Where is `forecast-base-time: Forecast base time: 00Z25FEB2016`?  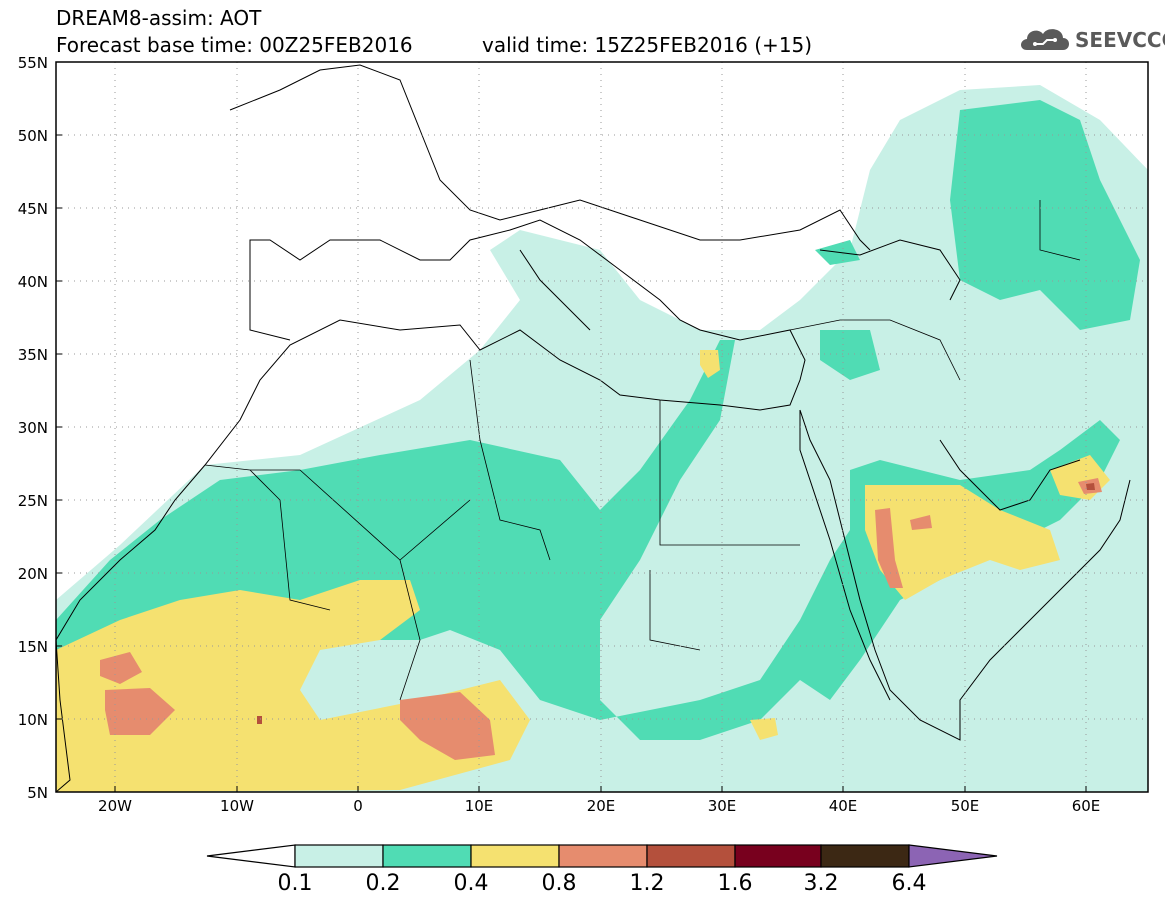
forecast-base-time: Forecast base time: 00Z25FEB2016 is located at coordinates (234, 45).